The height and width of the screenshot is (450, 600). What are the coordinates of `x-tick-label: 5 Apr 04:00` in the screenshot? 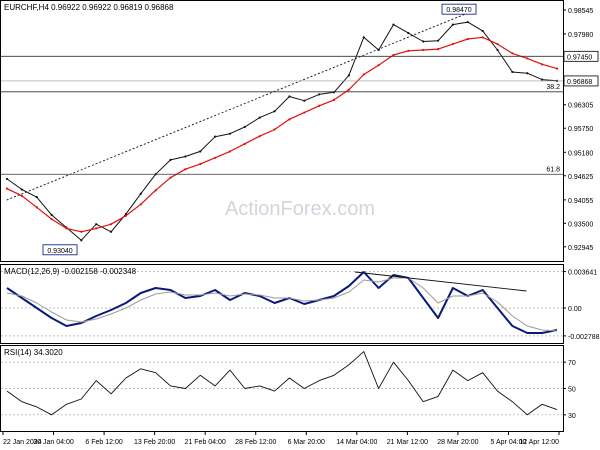 It's located at (509, 442).